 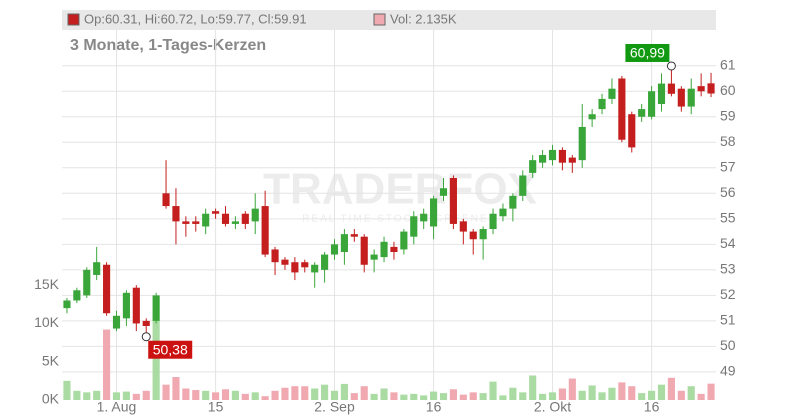 What do you see at coordinates (400, 189) in the screenshot?
I see `watermark: TRADERFOX` at bounding box center [400, 189].